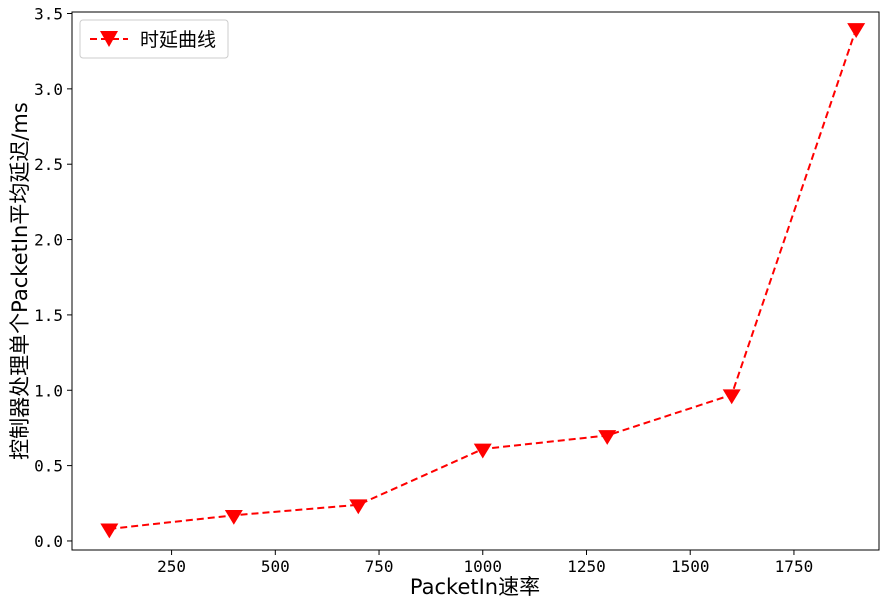 The height and width of the screenshot is (610, 887). Describe the element at coordinates (690, 566) in the screenshot. I see `x-tick-label: 1500` at that location.